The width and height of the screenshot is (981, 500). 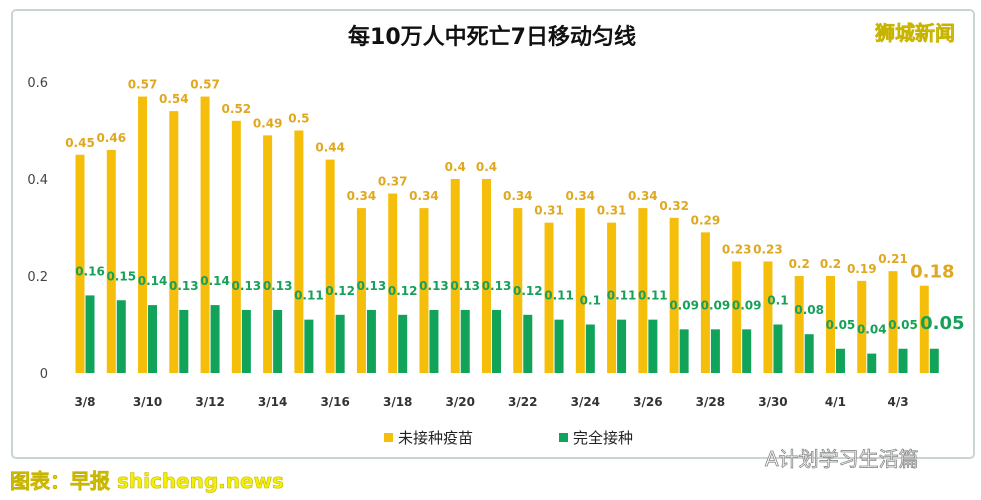 I want to click on legend-label-fully-vaccinated: 完全接种, so click(x=603, y=438).